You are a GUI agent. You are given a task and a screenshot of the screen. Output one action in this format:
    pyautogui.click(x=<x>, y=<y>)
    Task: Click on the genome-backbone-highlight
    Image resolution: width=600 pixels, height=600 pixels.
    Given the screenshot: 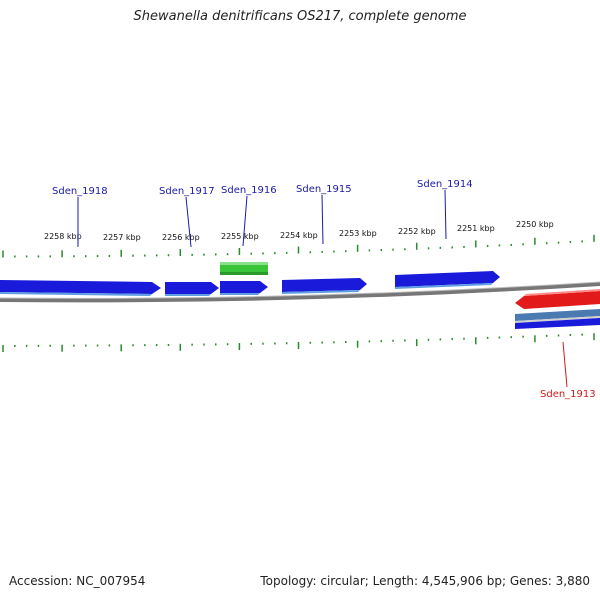 What is the action you would take?
    pyautogui.click(x=300, y=290)
    